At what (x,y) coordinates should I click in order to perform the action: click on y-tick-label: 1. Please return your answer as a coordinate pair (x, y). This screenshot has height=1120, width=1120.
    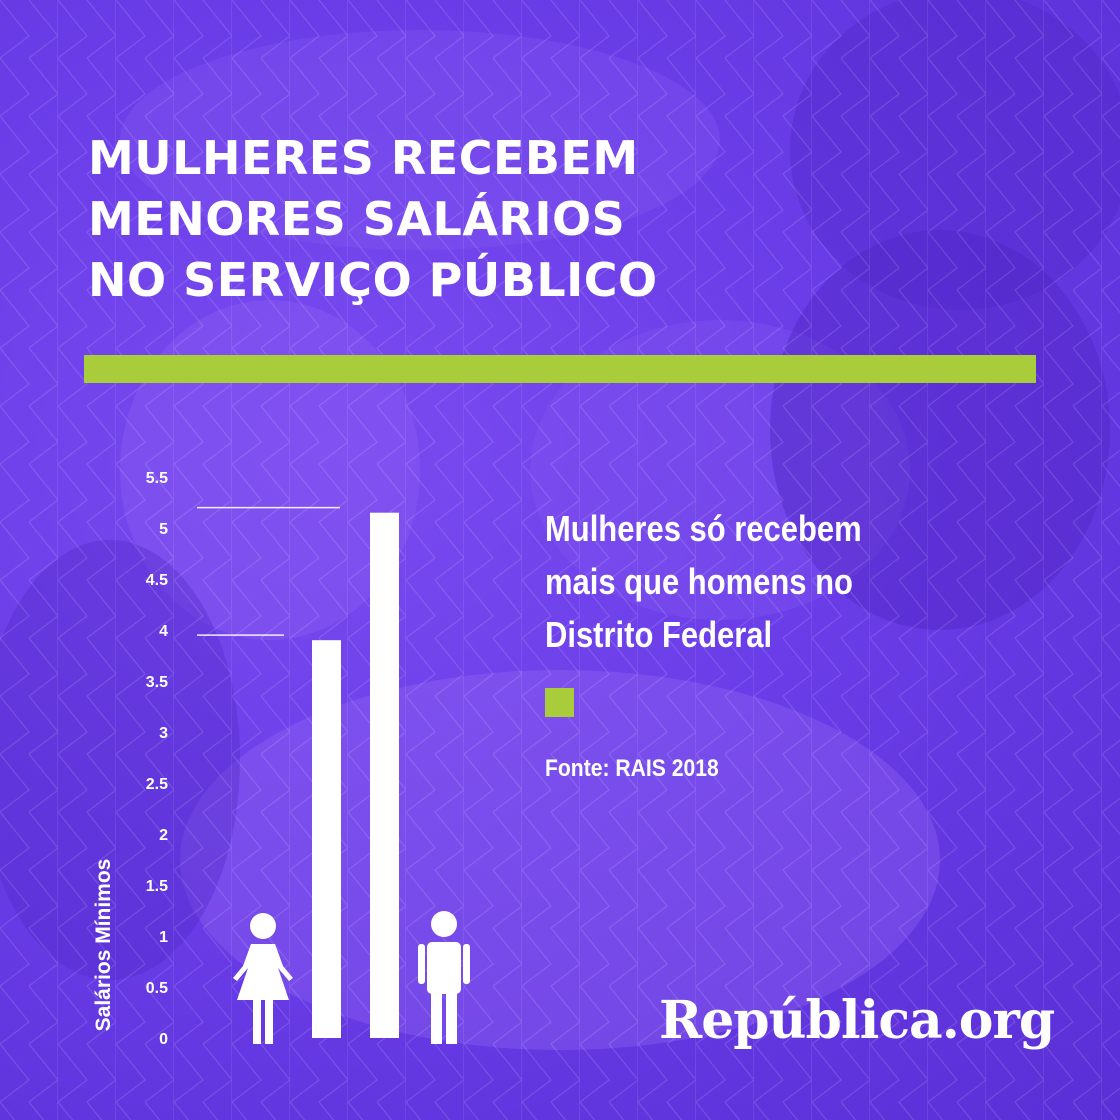
    Looking at the image, I should click on (163, 937).